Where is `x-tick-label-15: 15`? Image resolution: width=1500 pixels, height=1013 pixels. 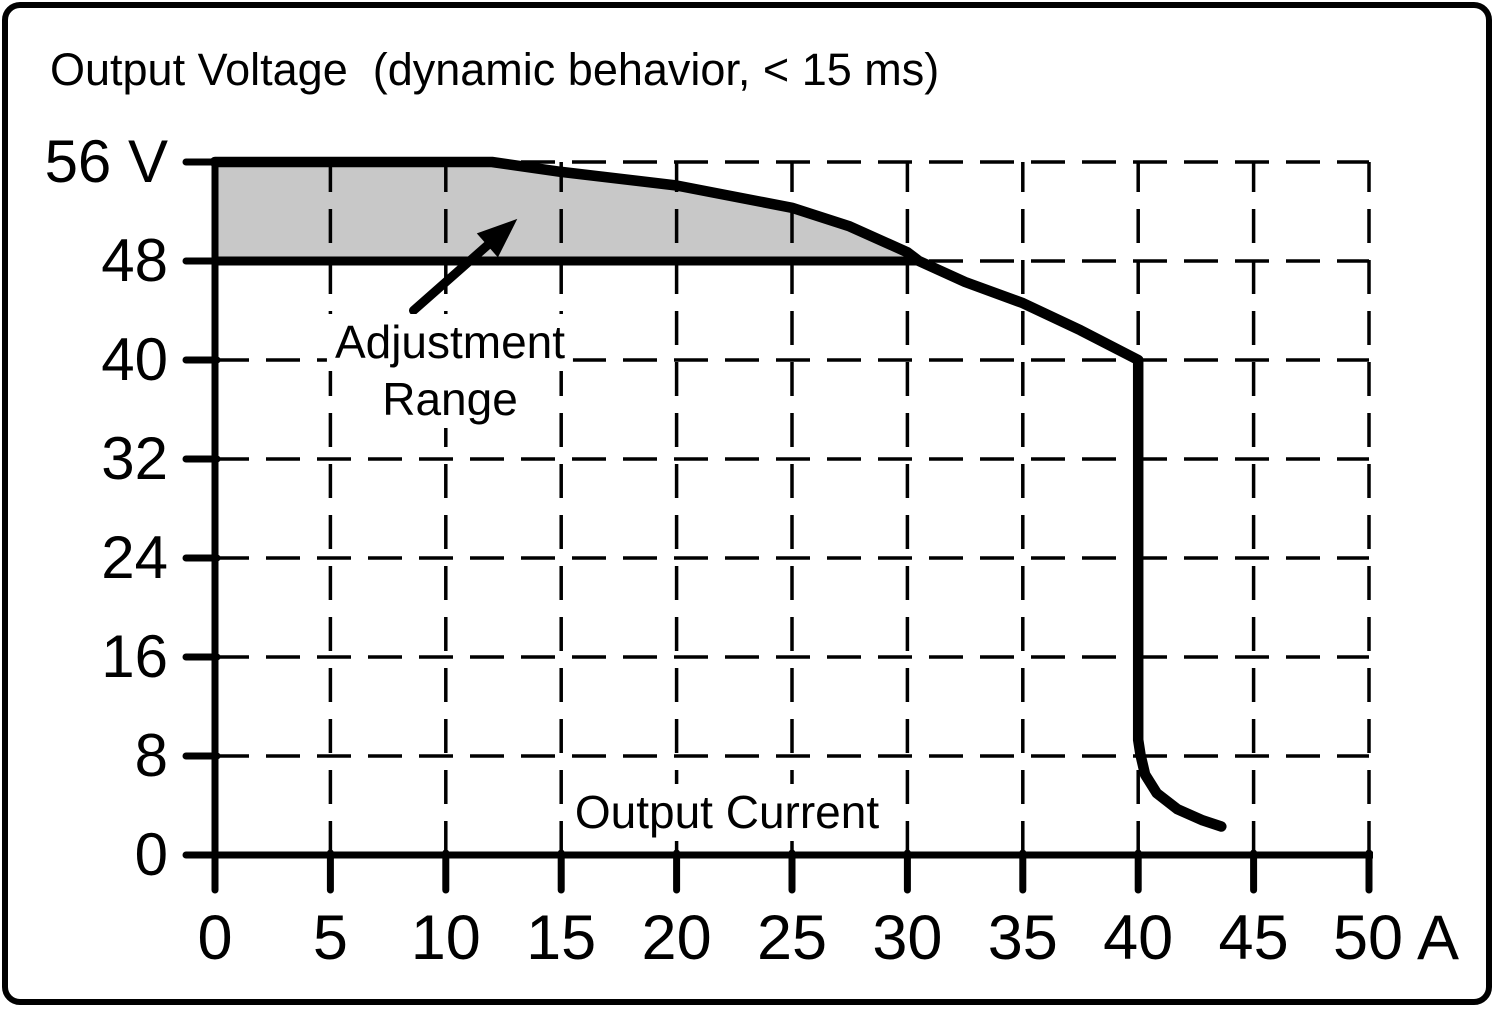 x-tick-label-15: 15 is located at coordinates (561, 938).